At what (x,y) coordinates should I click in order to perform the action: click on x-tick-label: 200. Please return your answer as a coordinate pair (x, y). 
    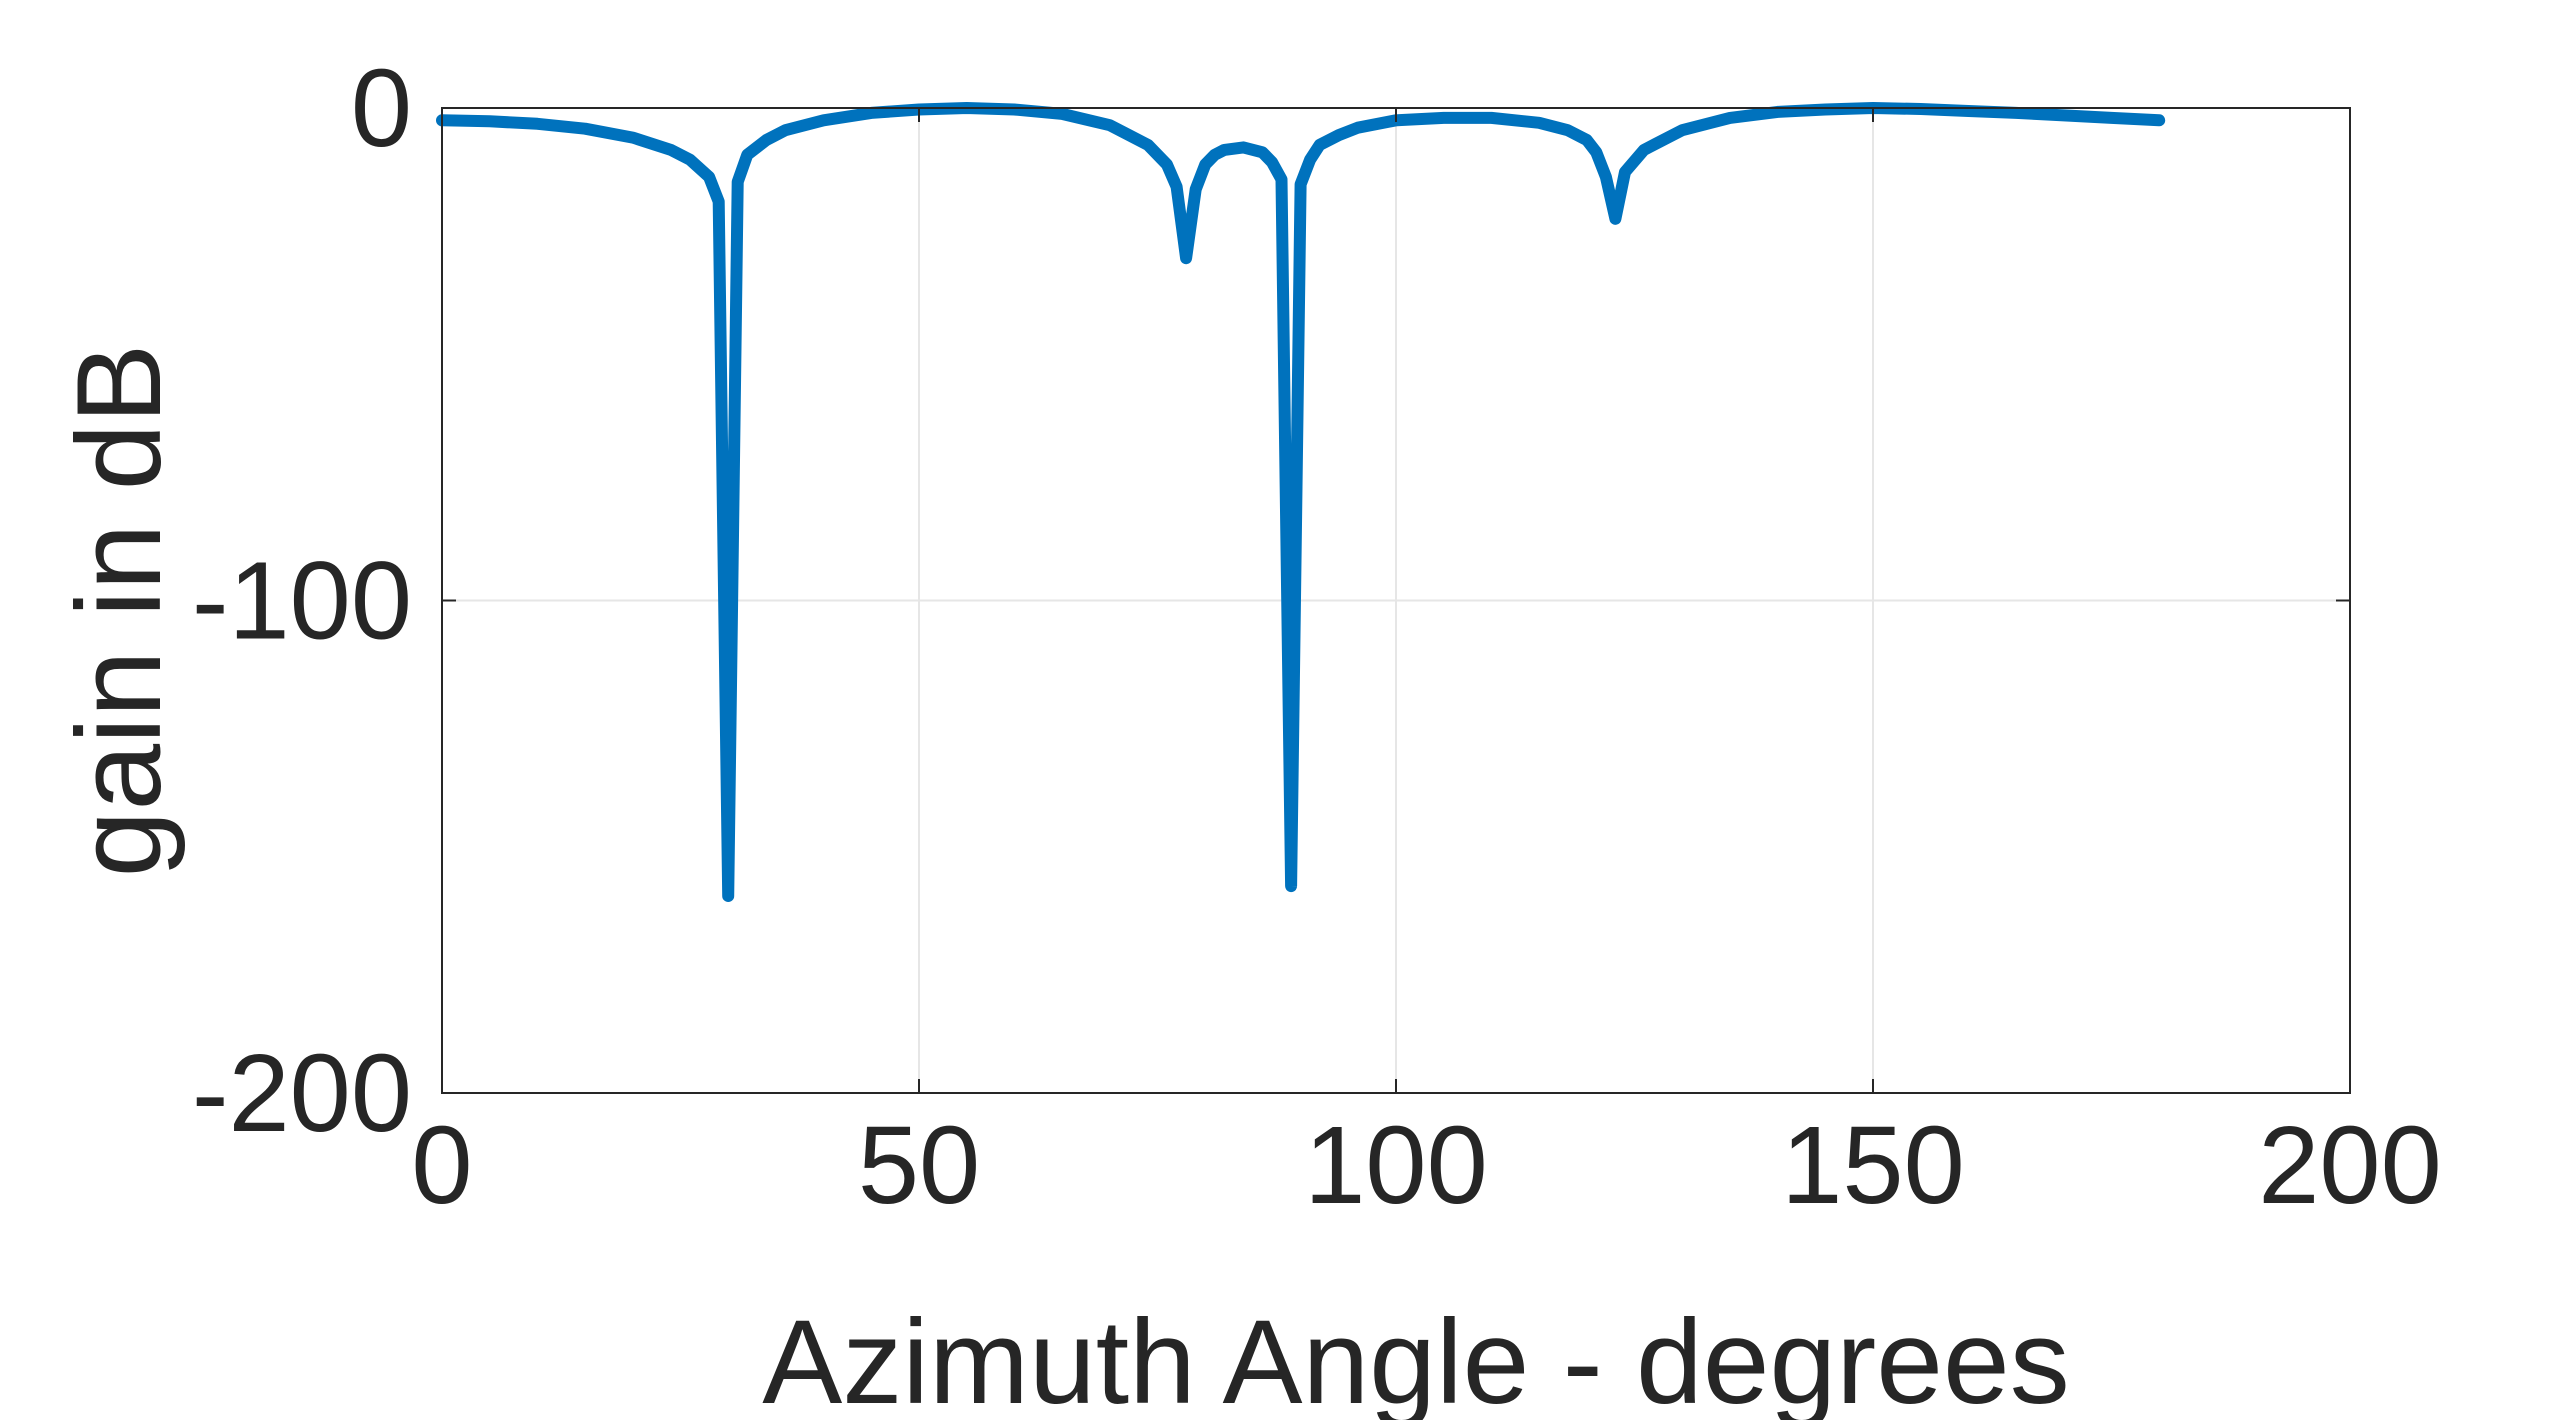
    Looking at the image, I should click on (2350, 1165).